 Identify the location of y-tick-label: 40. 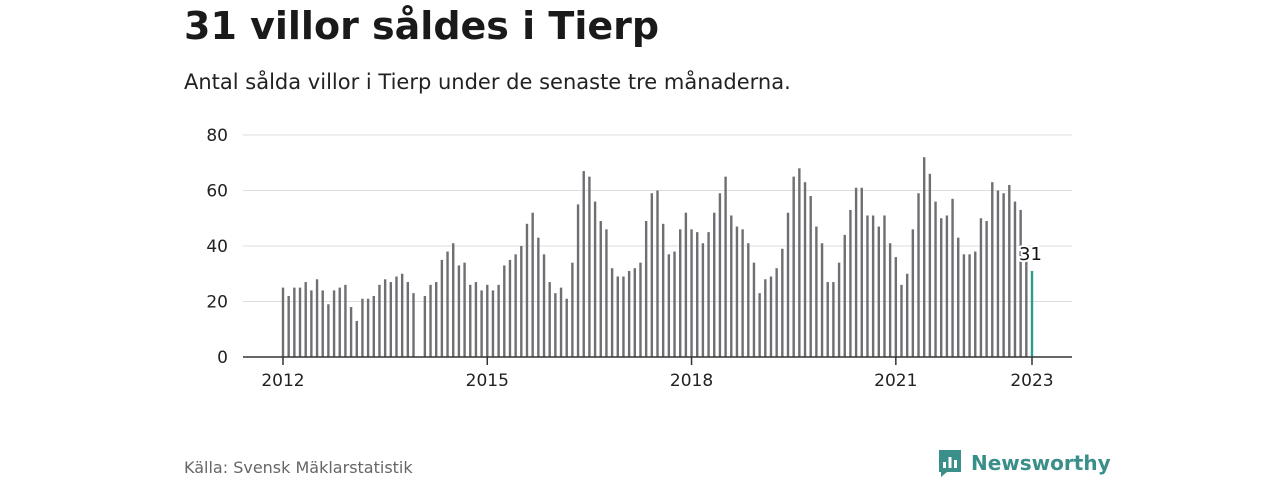
(217, 247).